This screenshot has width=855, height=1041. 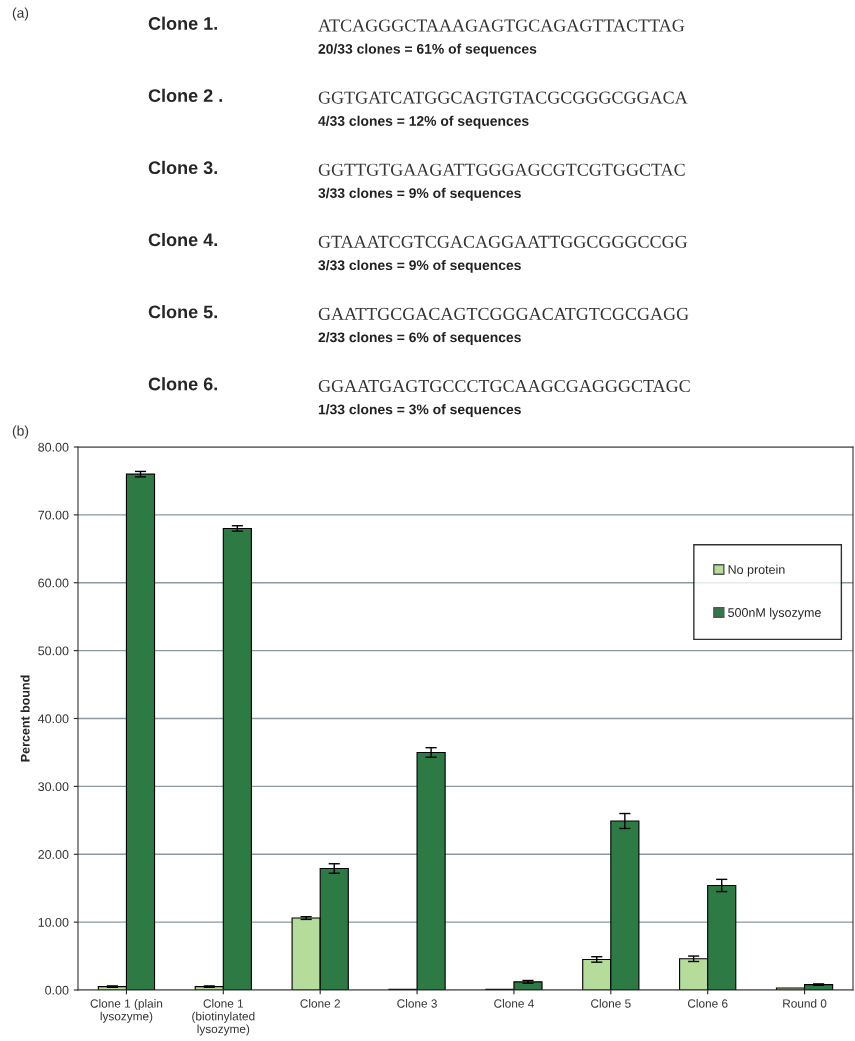 I want to click on text: GAATTGCGACAGTCGGGACATGTCGCGAGG, so click(x=503, y=313).